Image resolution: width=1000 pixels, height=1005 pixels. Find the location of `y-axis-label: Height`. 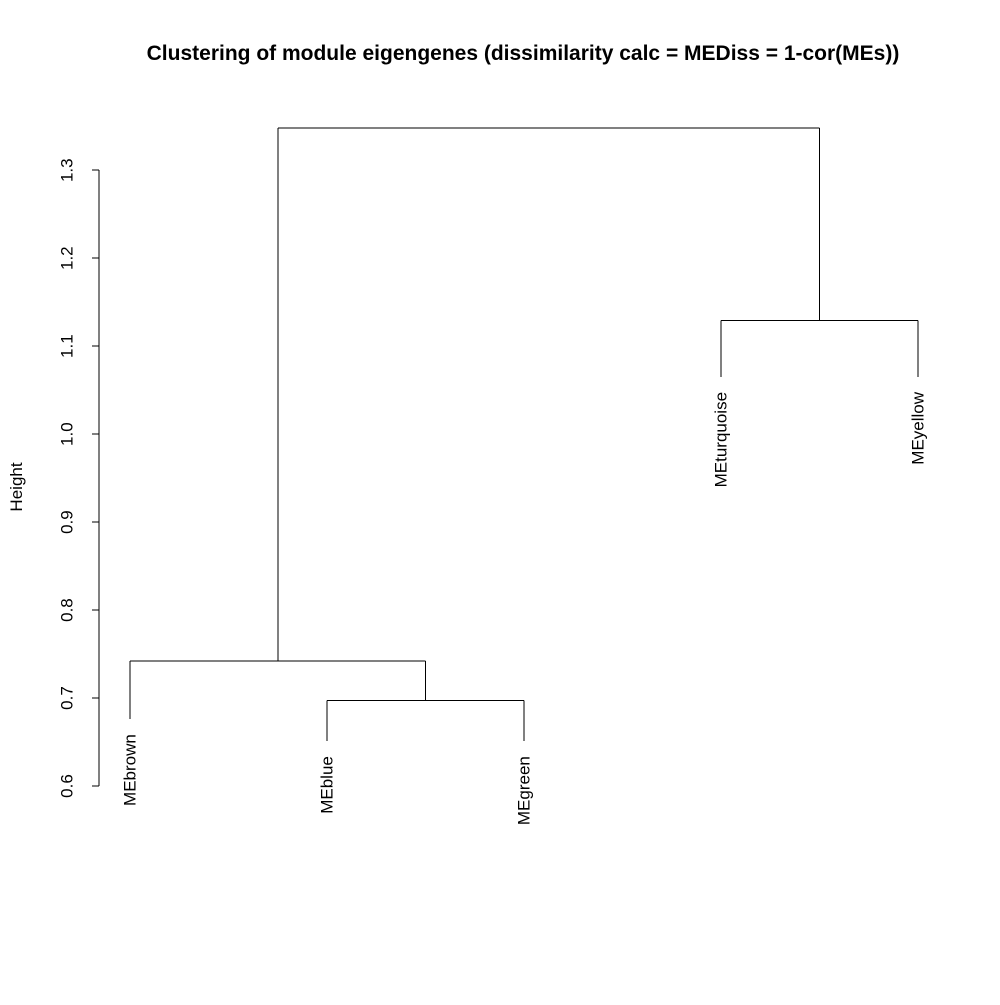

y-axis-label: Height is located at coordinates (16, 486).